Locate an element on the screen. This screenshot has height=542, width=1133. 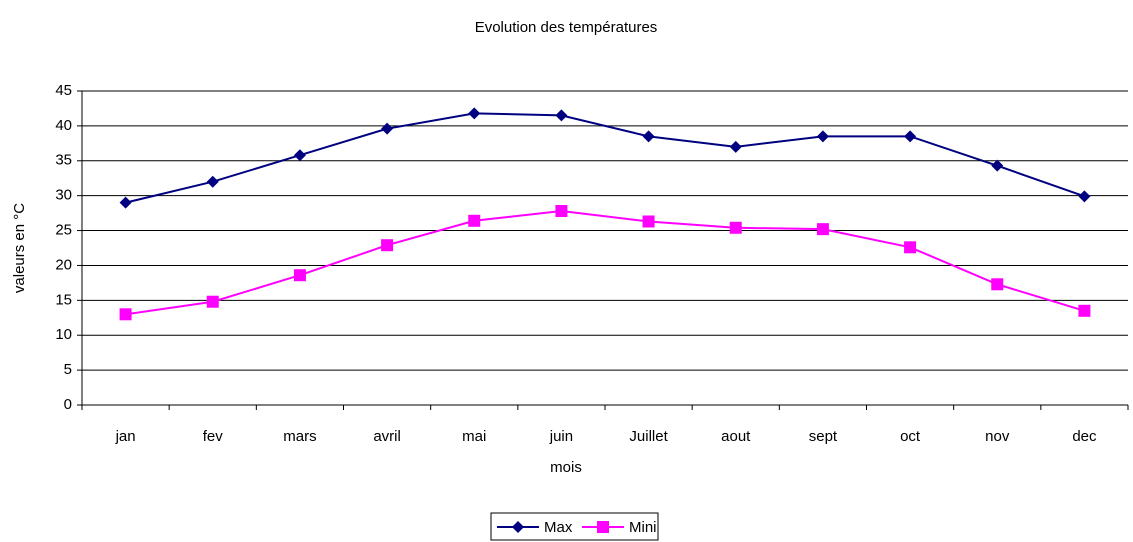
y-tick-label: 40 is located at coordinates (63, 125).